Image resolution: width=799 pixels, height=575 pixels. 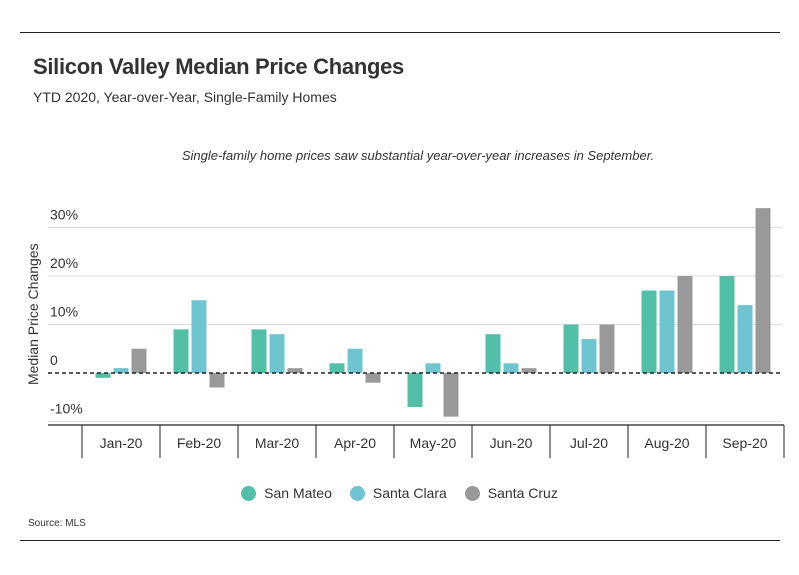 What do you see at coordinates (64, 215) in the screenshot?
I see `y-tick-label: 30%` at bounding box center [64, 215].